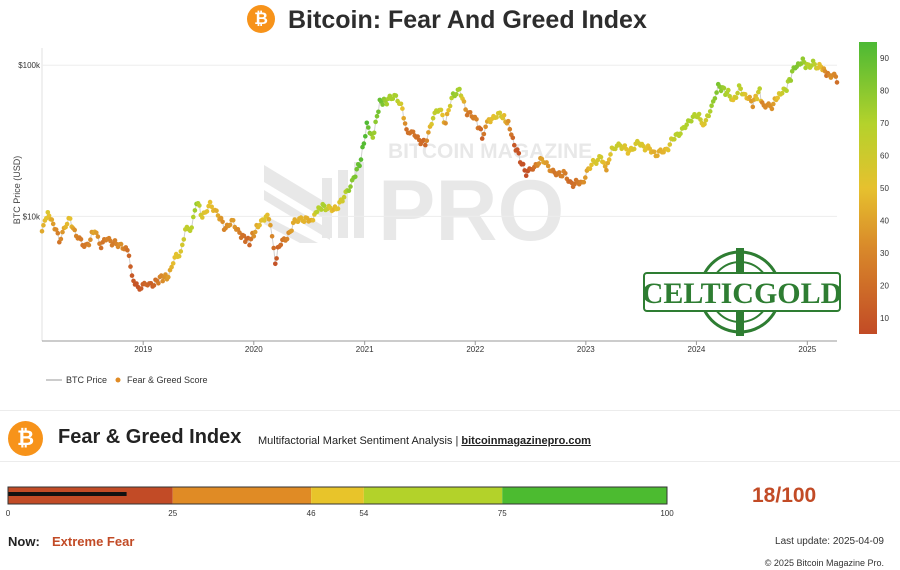 Image resolution: width=900 pixels, height=570 pixels. I want to click on legend-item-fear-greed-score: Fear & Greed Score, so click(161, 380).